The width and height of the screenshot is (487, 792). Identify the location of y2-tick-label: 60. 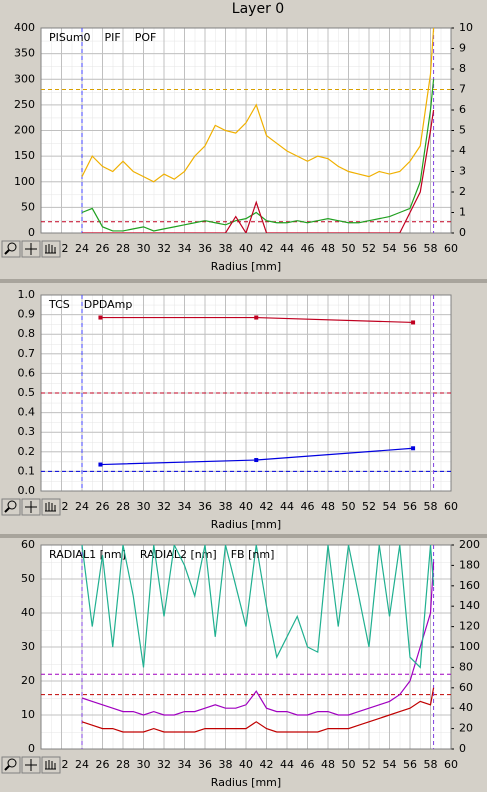
(466, 687).